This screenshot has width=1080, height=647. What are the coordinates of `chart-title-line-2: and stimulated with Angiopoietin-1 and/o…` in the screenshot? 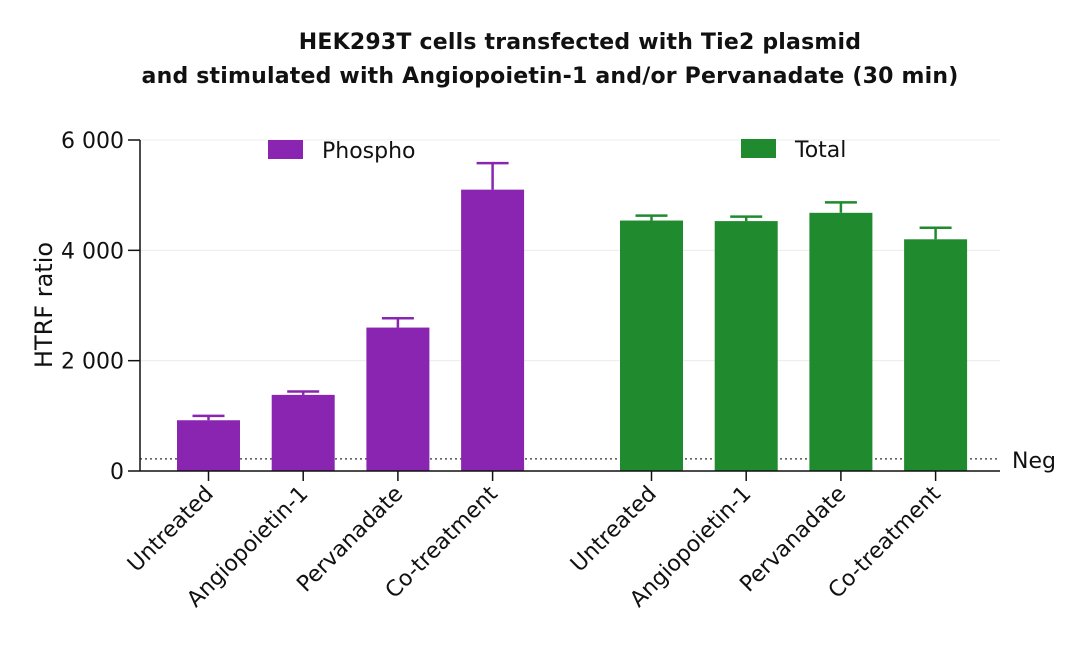 It's located at (550, 76).